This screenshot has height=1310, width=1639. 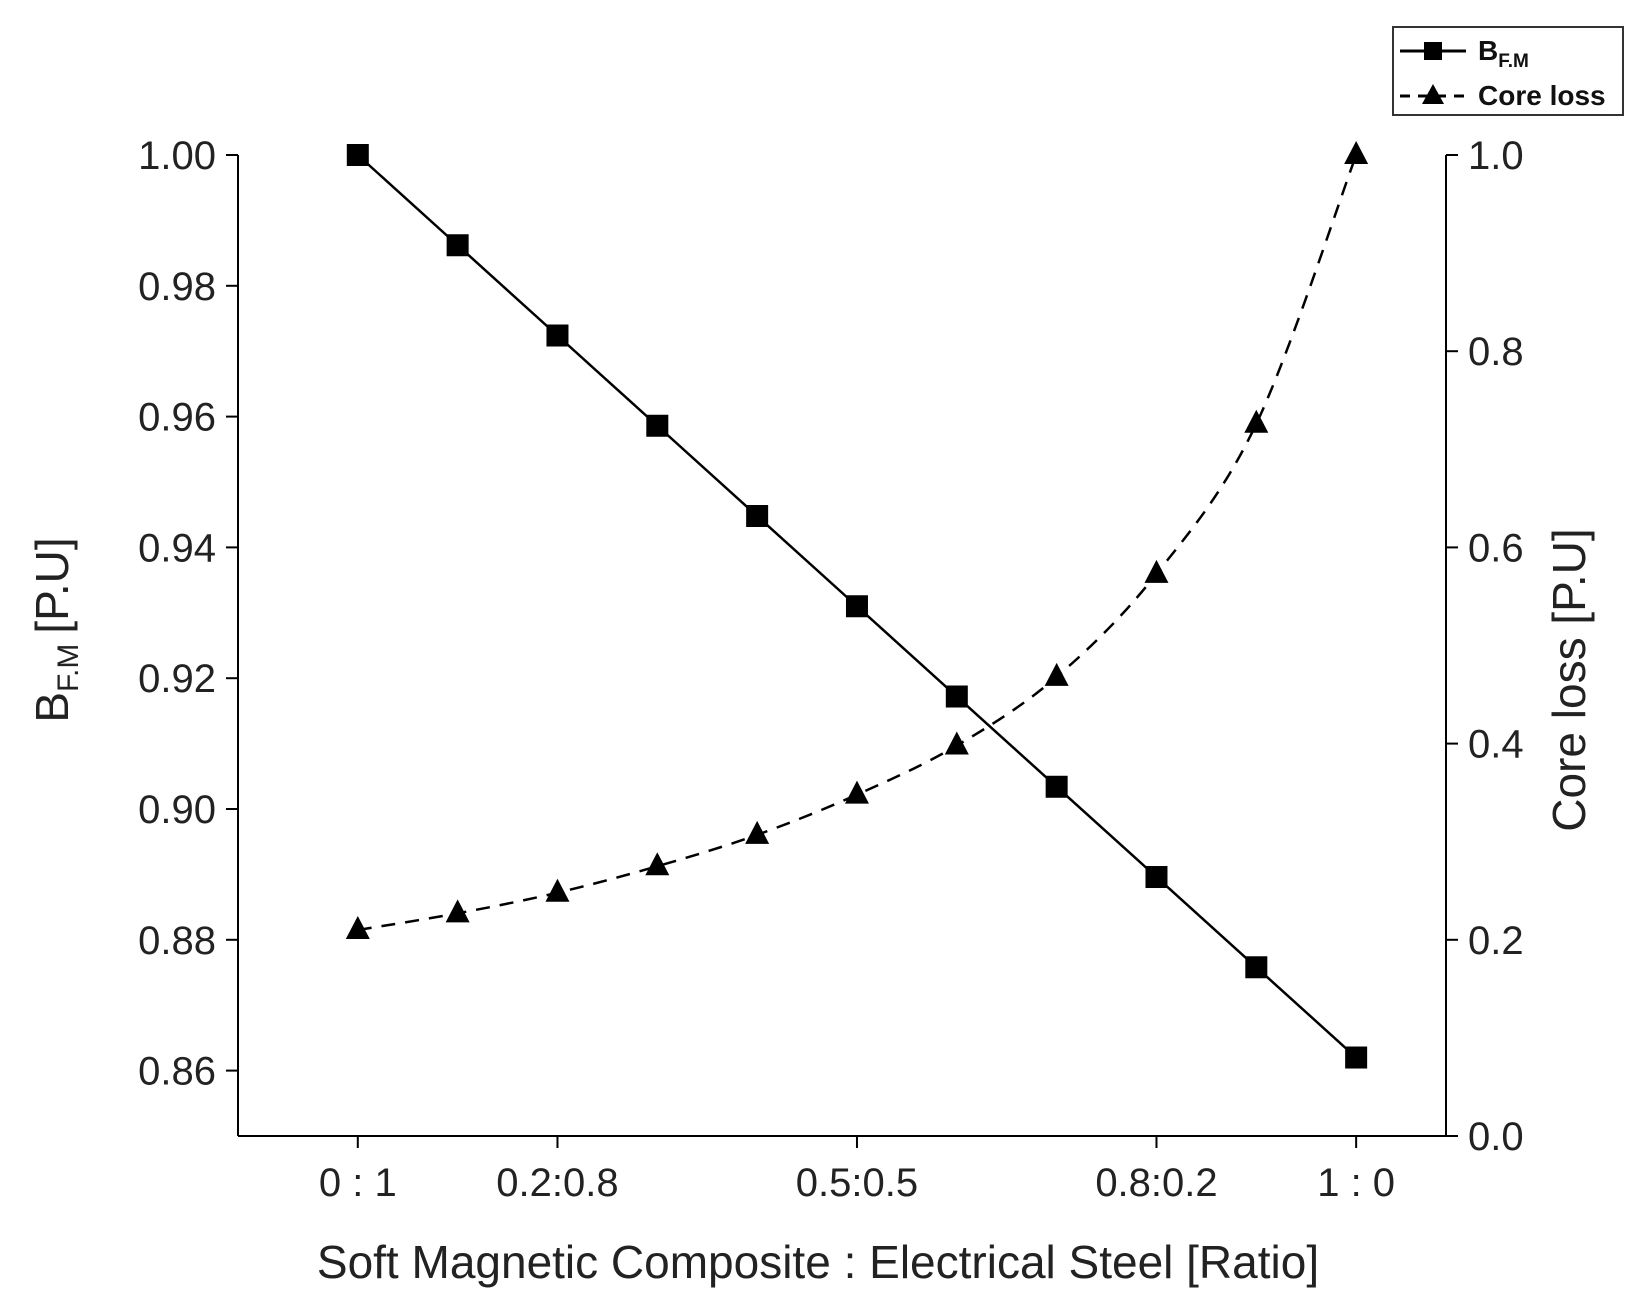 I want to click on left-y-axis-title: BF.M[P.U], so click(x=55, y=629).